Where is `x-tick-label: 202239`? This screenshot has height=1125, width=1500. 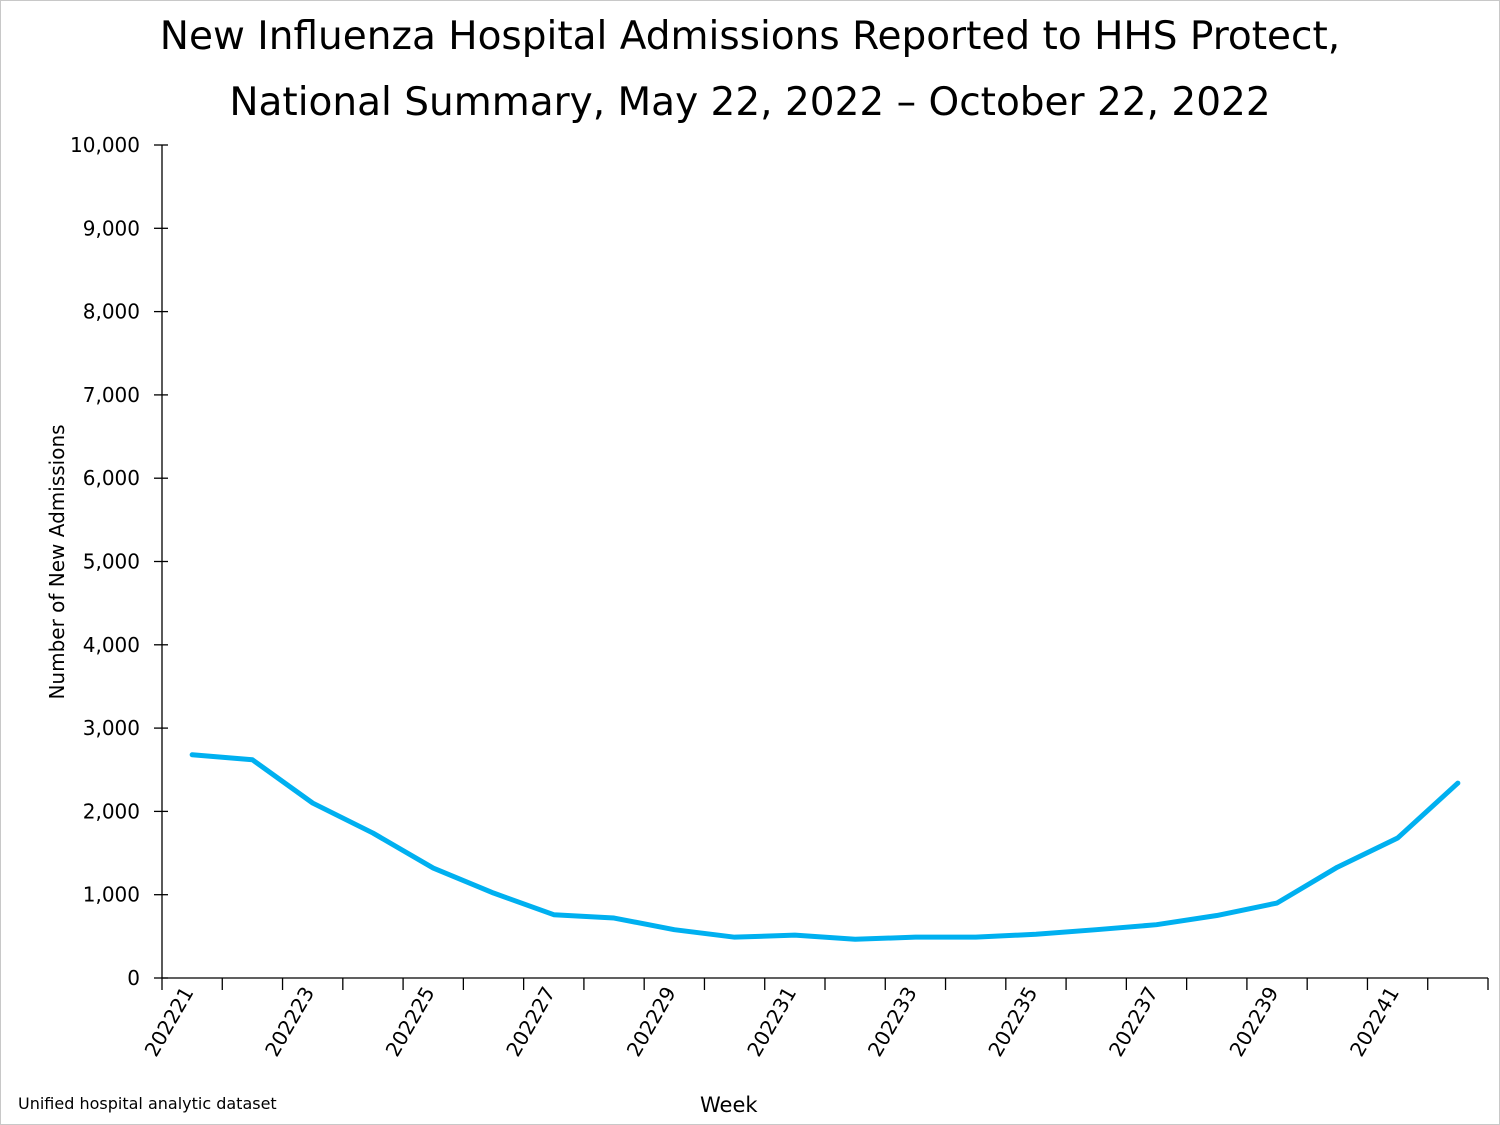 x-tick-label: 202239 is located at coordinates (1253, 1022).